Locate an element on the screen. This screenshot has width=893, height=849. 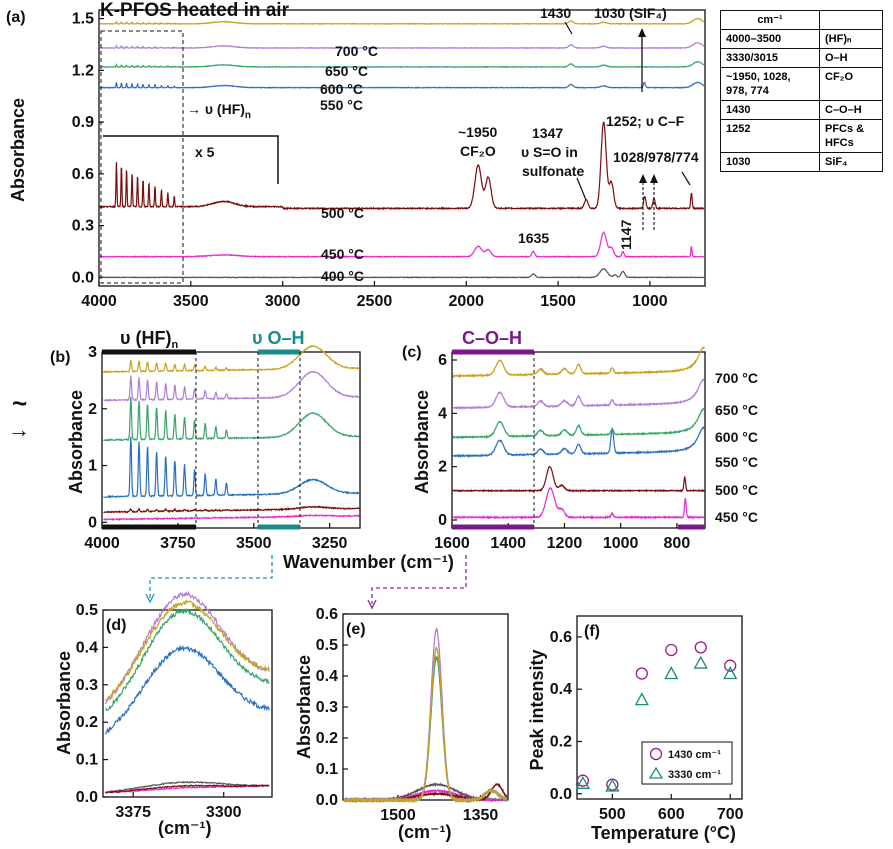
xtick-label: 3375 is located at coordinates (133, 812).